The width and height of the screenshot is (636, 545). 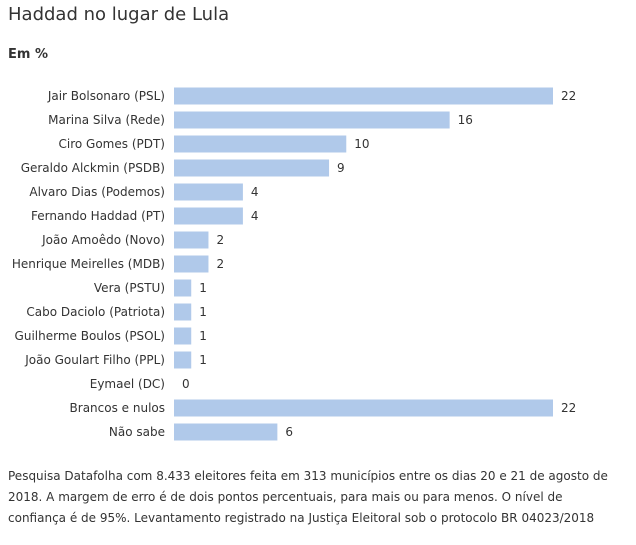 What do you see at coordinates (119, 14) in the screenshot?
I see `chart-title: Haddad no lugar de Lula` at bounding box center [119, 14].